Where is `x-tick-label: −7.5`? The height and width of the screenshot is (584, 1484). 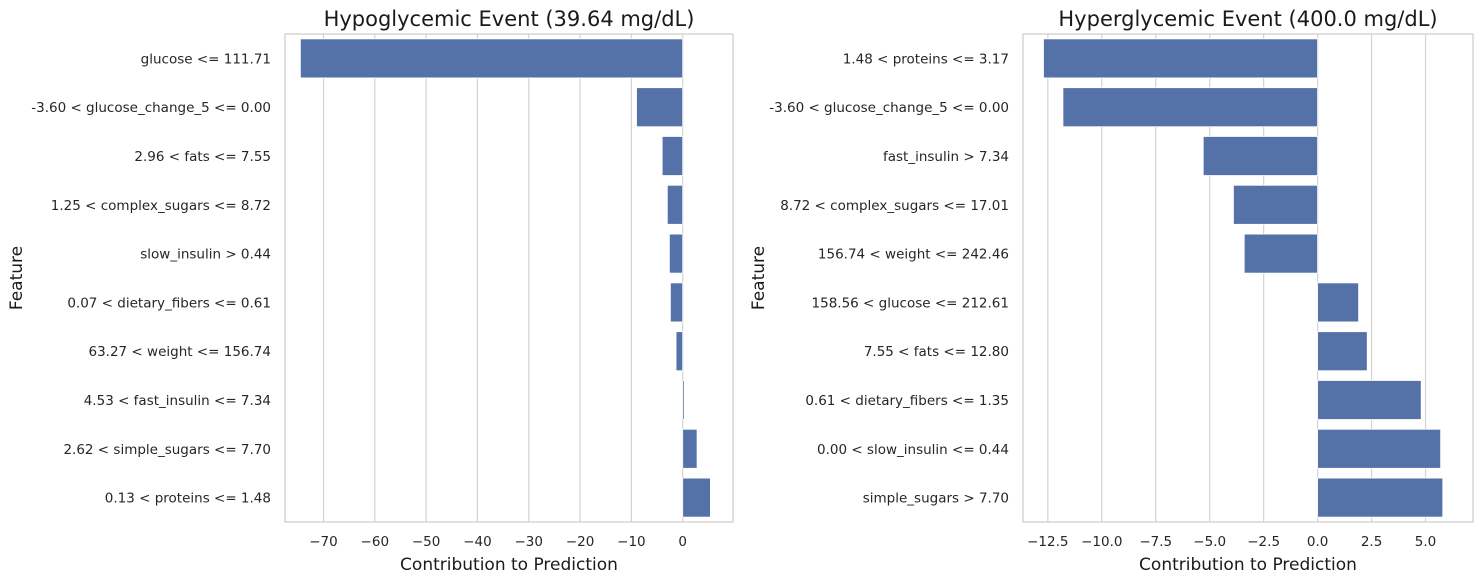
x-tick-label: −7.5 is located at coordinates (1155, 542).